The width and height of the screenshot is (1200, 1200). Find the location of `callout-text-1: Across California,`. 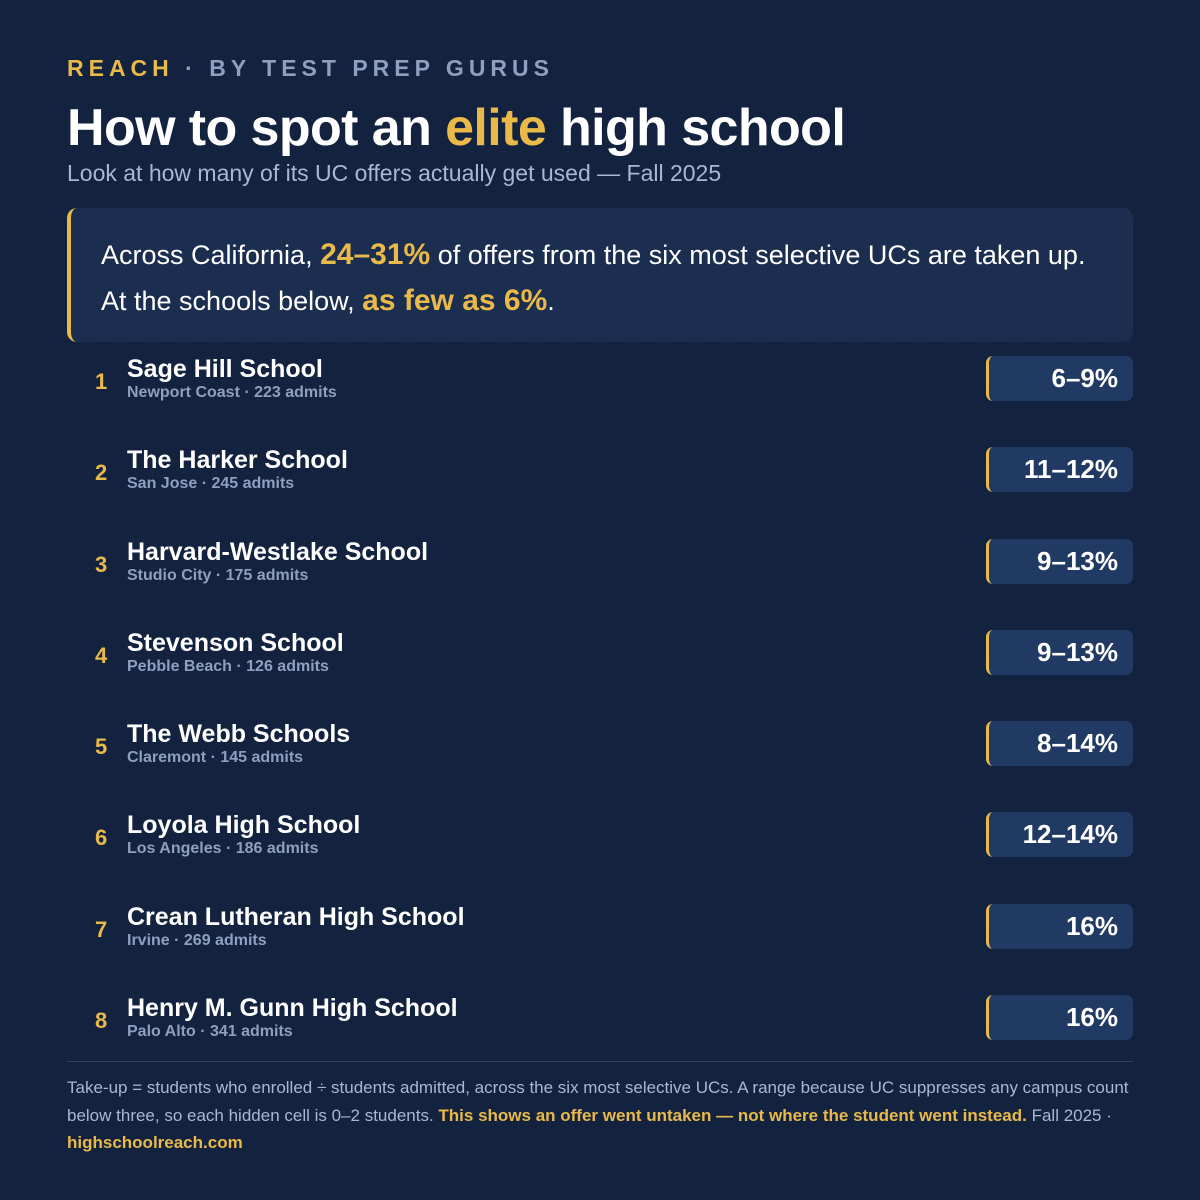

callout-text-1: Across California, is located at coordinates (211, 255).